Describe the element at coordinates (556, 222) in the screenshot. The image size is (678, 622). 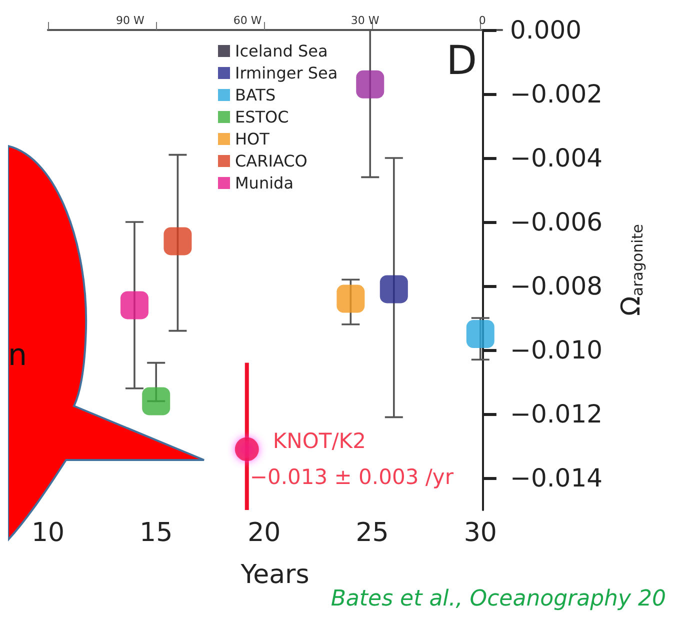
I see `y-tick-label: −0.006` at that location.